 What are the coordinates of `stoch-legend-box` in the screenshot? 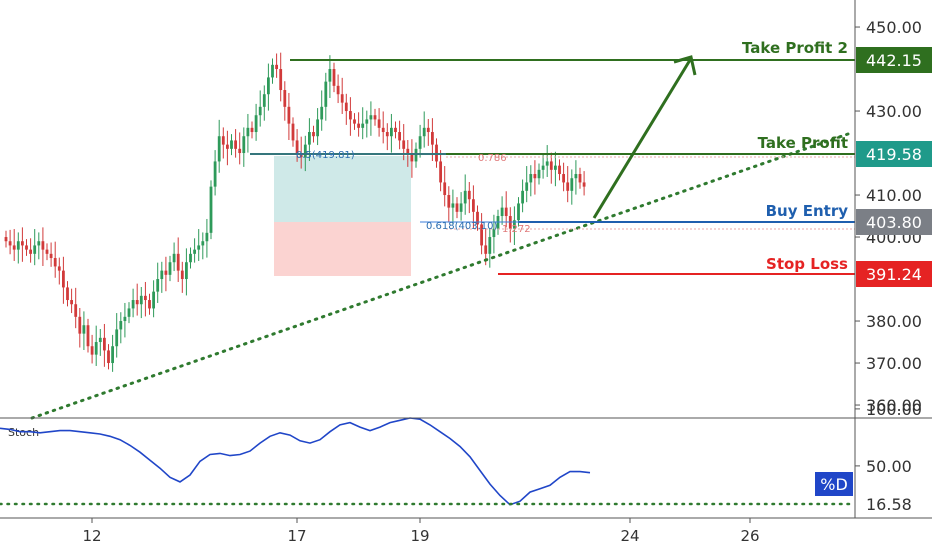 It's located at (834, 484).